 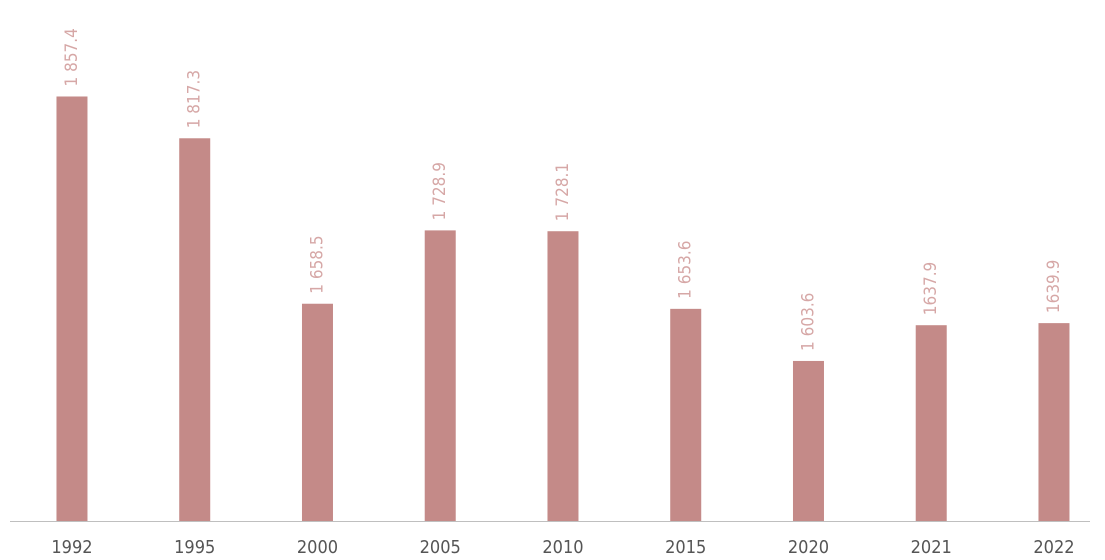 What do you see at coordinates (440, 191) in the screenshot?
I see `value-label: 1 728.9` at bounding box center [440, 191].